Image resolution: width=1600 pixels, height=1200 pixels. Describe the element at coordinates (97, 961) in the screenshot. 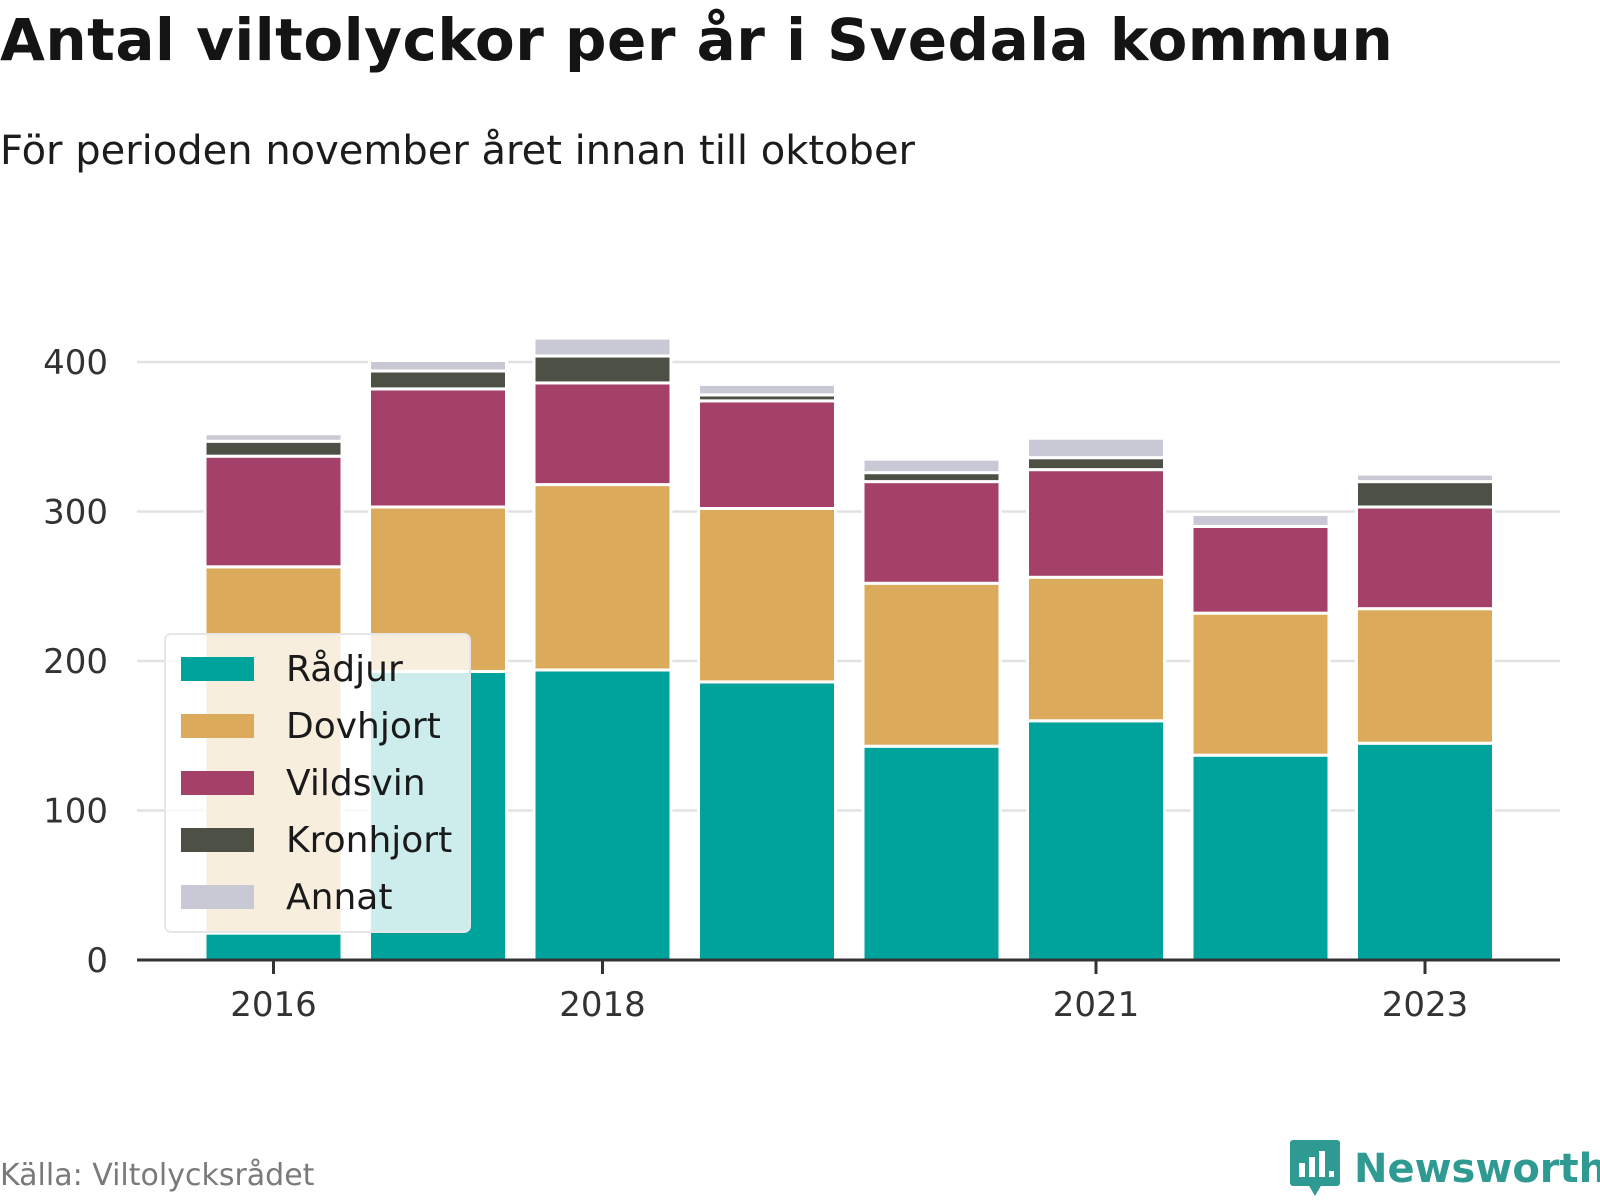

I see `y-tick-label: 0` at that location.